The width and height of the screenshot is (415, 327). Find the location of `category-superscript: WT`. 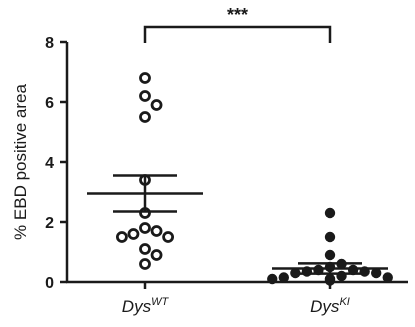

category-superscript: WT is located at coordinates (160, 302).